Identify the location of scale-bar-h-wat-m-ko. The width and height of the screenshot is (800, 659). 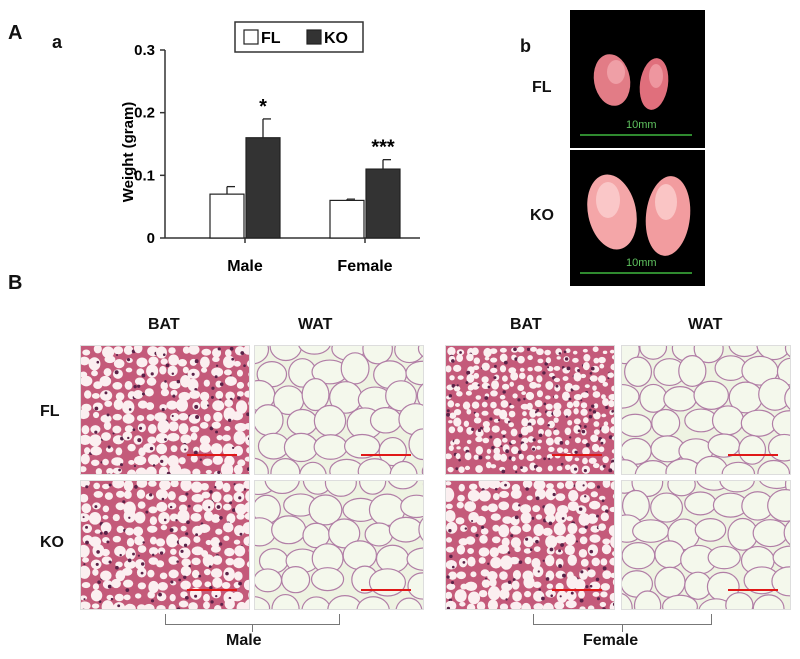
(386, 590).